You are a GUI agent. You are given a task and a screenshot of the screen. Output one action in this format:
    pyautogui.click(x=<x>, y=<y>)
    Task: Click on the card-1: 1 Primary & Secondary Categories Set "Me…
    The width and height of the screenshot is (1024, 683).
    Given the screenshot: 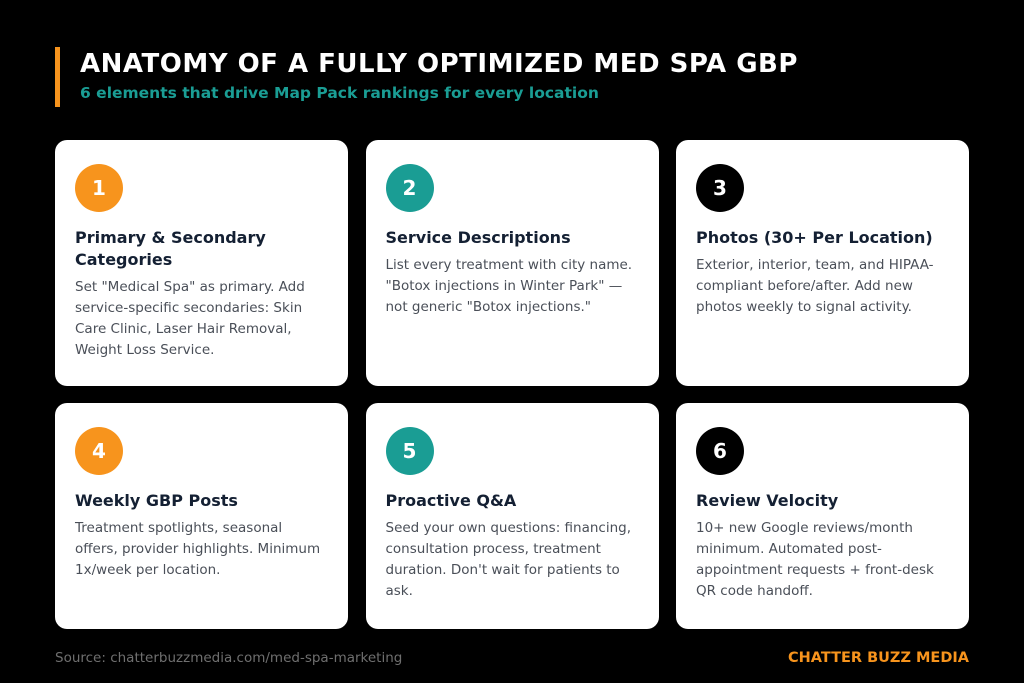 What is the action you would take?
    pyautogui.click(x=201, y=263)
    